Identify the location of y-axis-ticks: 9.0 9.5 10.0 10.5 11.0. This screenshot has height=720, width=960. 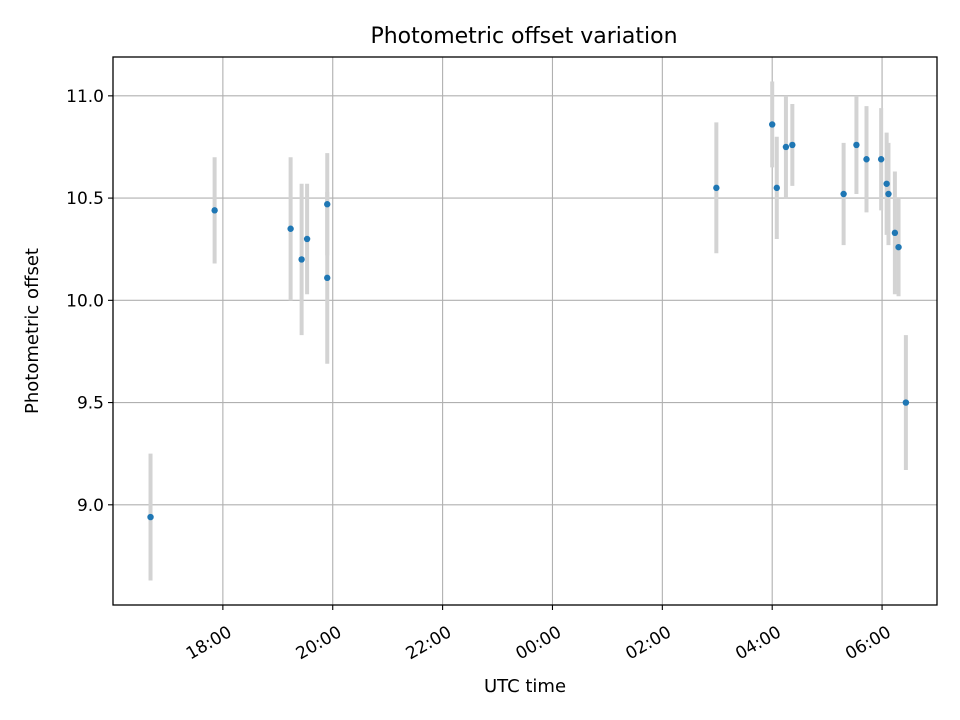
(89, 301).